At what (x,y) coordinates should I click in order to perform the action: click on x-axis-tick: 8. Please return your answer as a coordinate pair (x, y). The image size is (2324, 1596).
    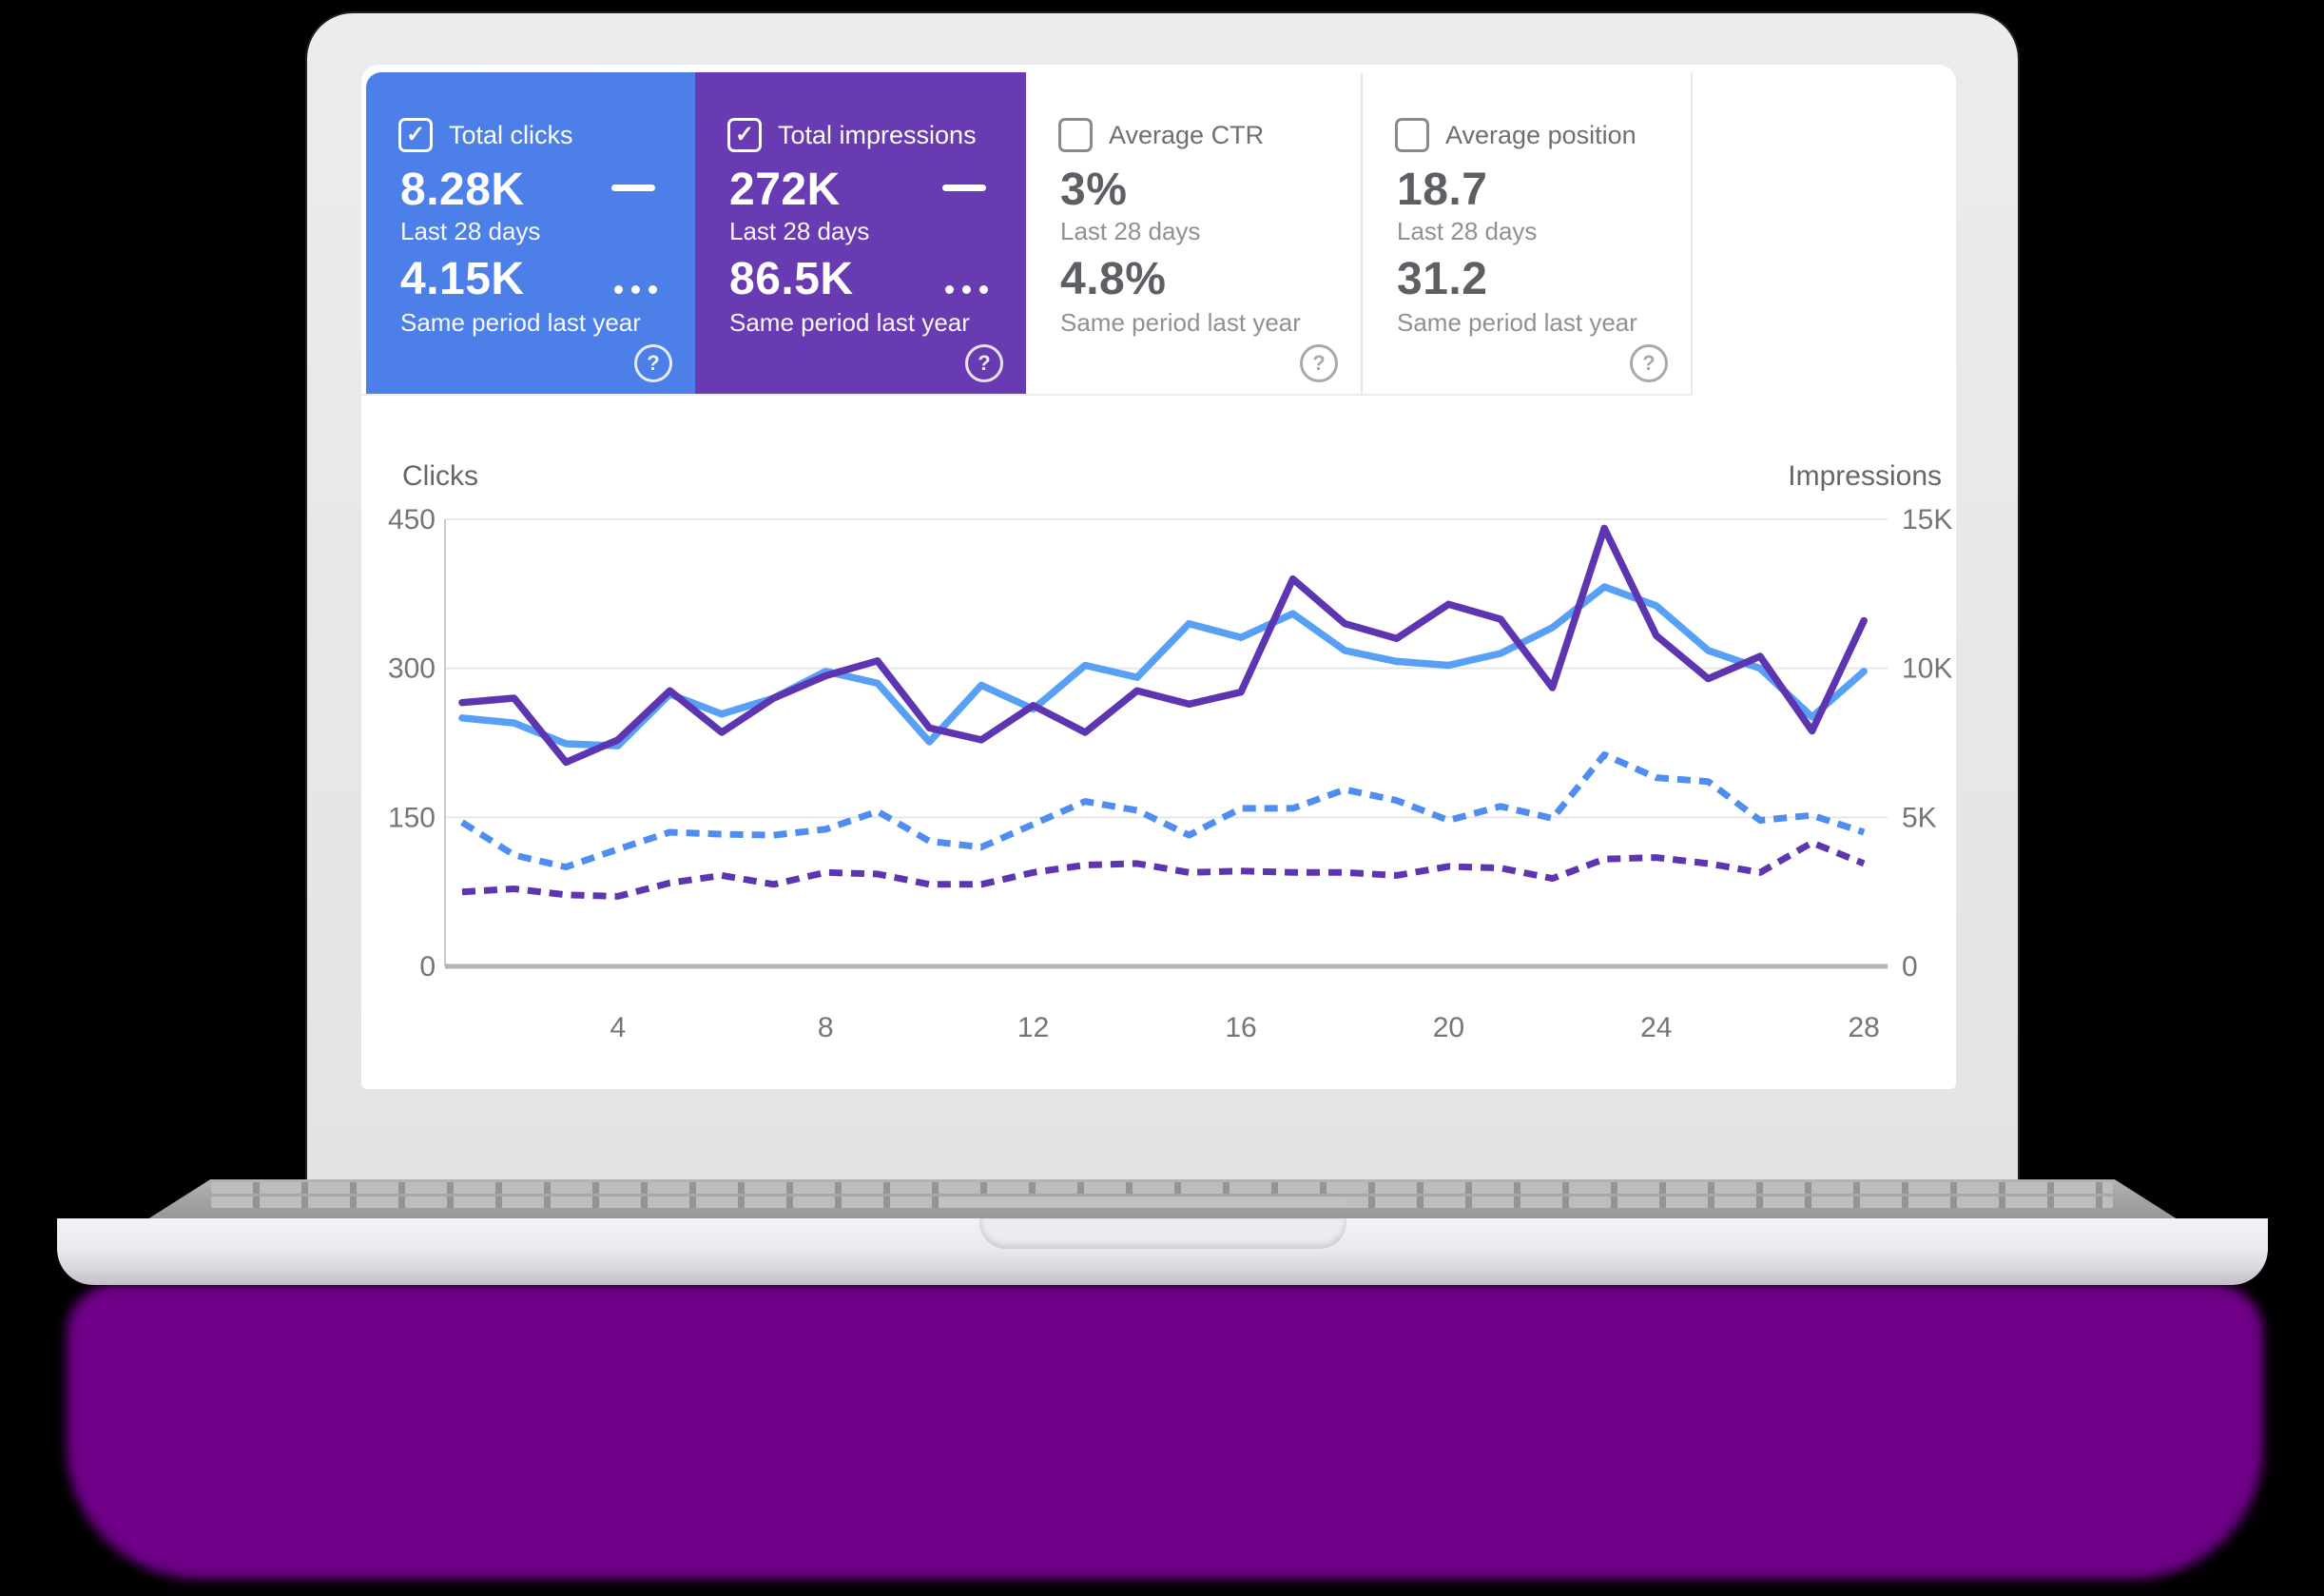
    Looking at the image, I should click on (826, 1028).